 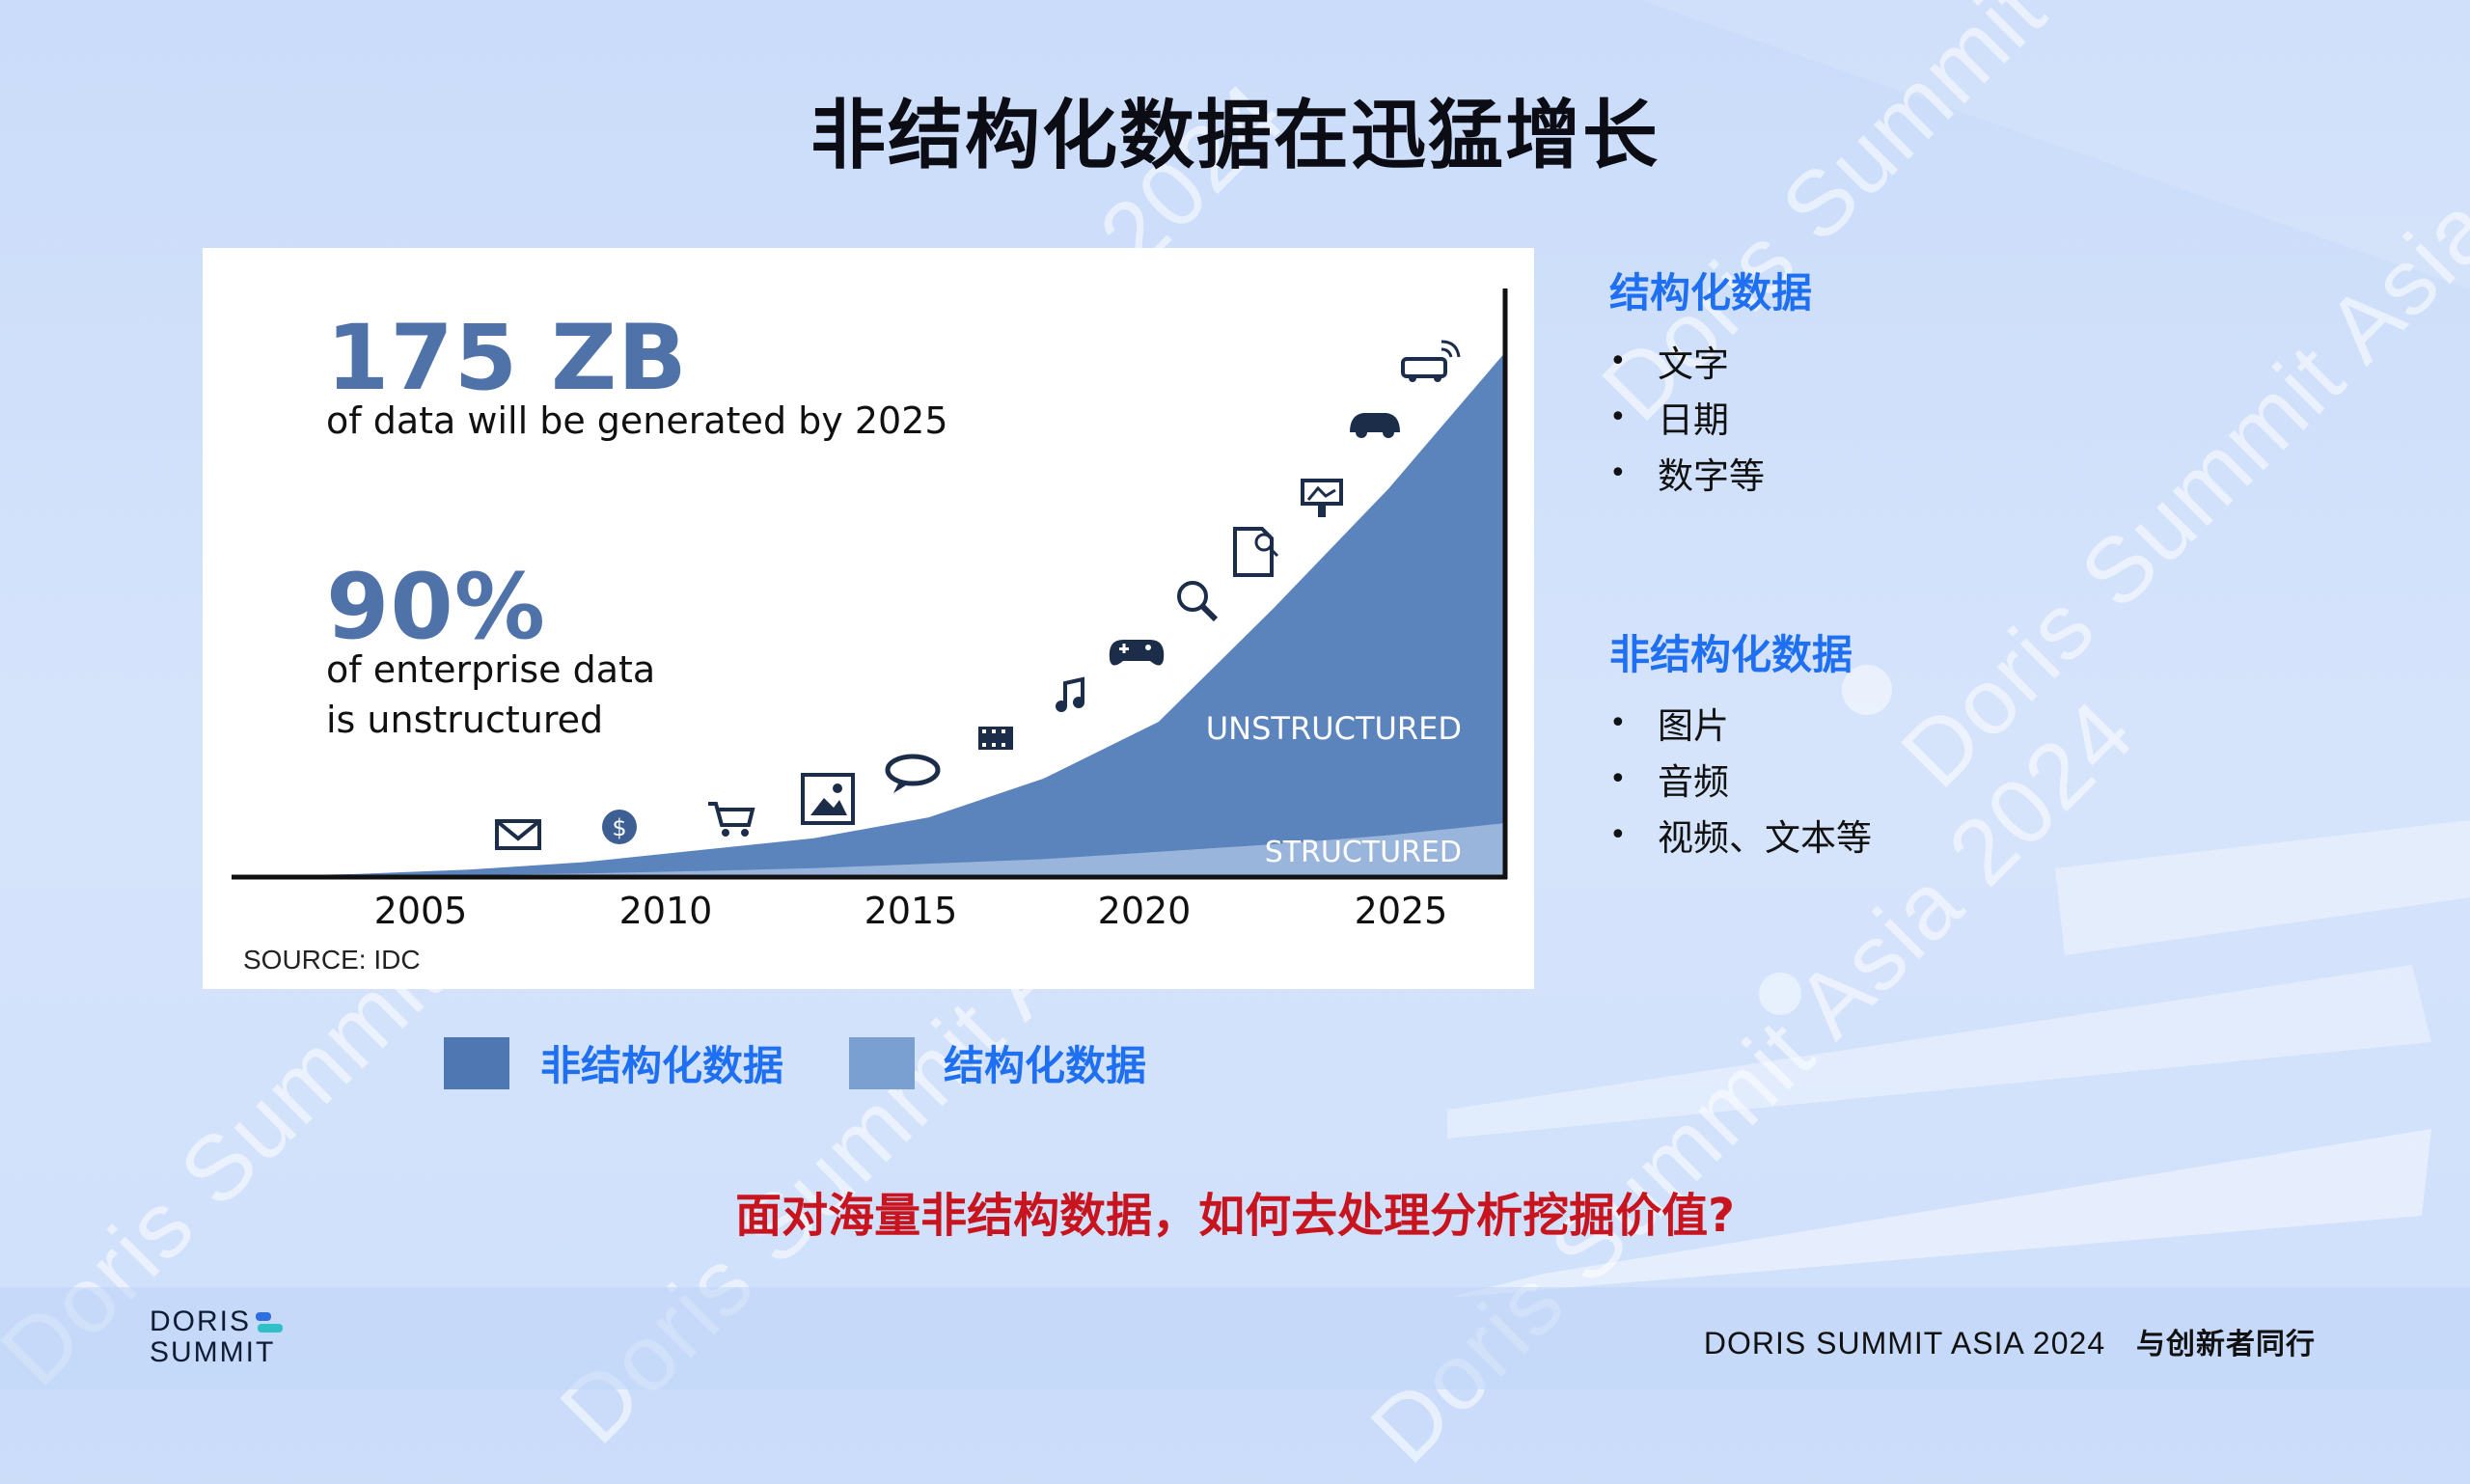 I want to click on list-item: • 图片, so click(x=1740, y=723).